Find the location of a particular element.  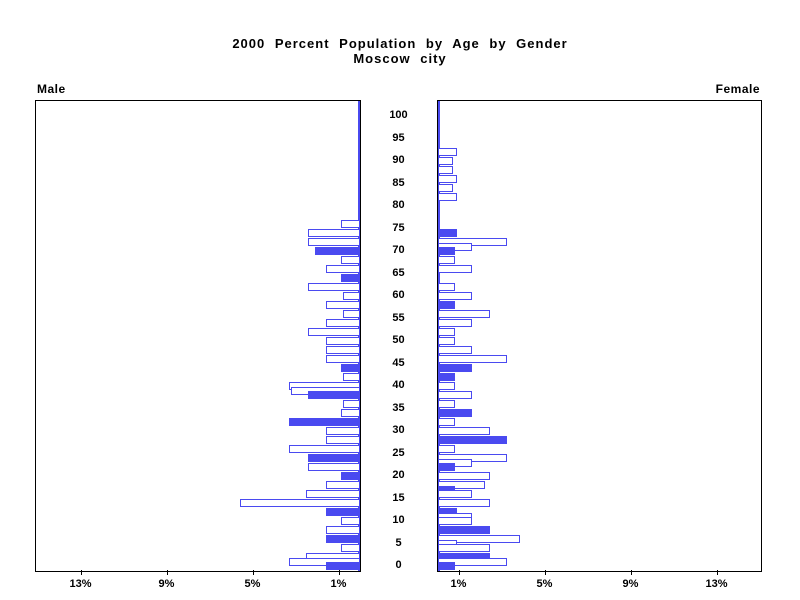

male-panel-label: Male is located at coordinates (51, 89).